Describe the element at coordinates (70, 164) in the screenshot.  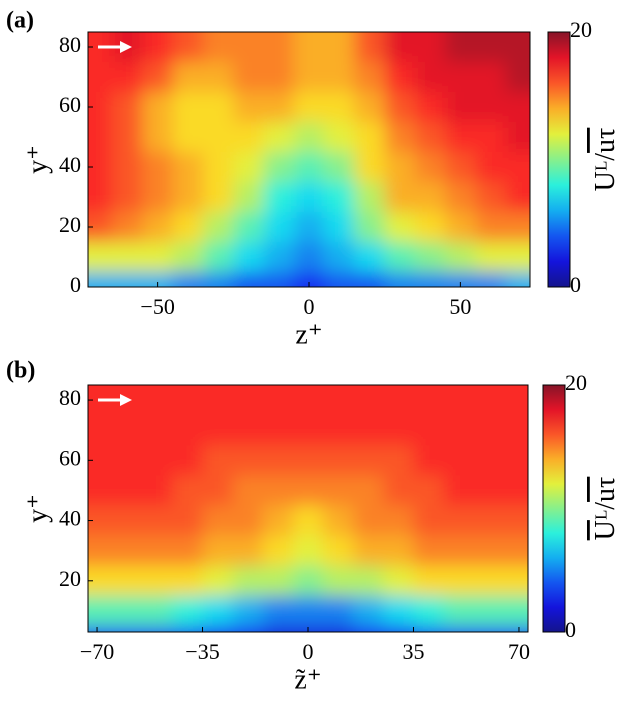
I see `y-tick-label: 40` at that location.